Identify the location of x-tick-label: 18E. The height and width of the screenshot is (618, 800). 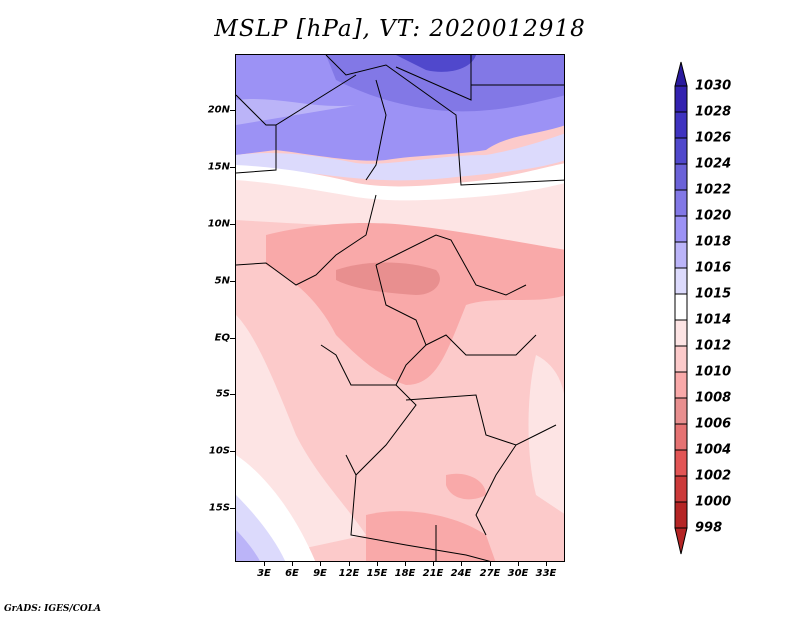
(405, 573).